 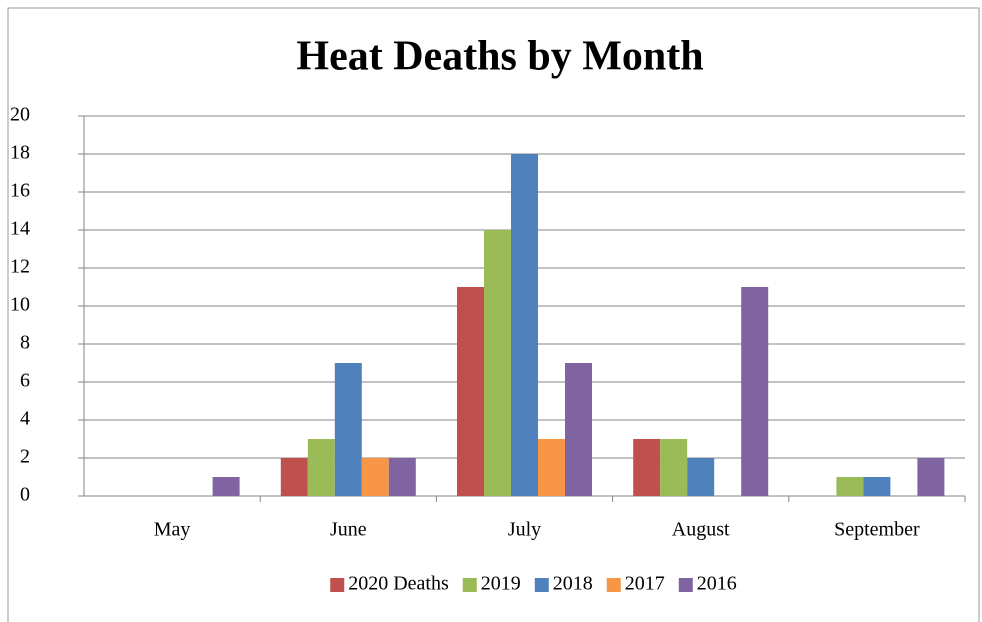 I want to click on y-tick-label: 10, so click(x=20, y=305).